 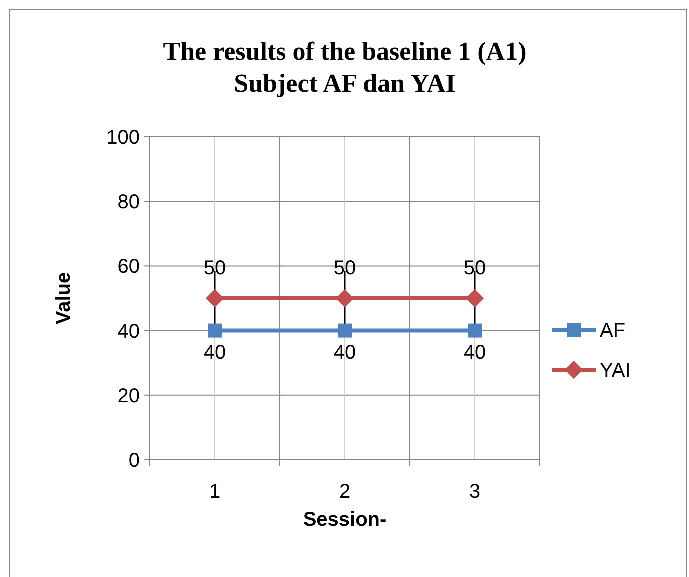 What do you see at coordinates (134, 461) in the screenshot?
I see `y-tick-label: 0` at bounding box center [134, 461].